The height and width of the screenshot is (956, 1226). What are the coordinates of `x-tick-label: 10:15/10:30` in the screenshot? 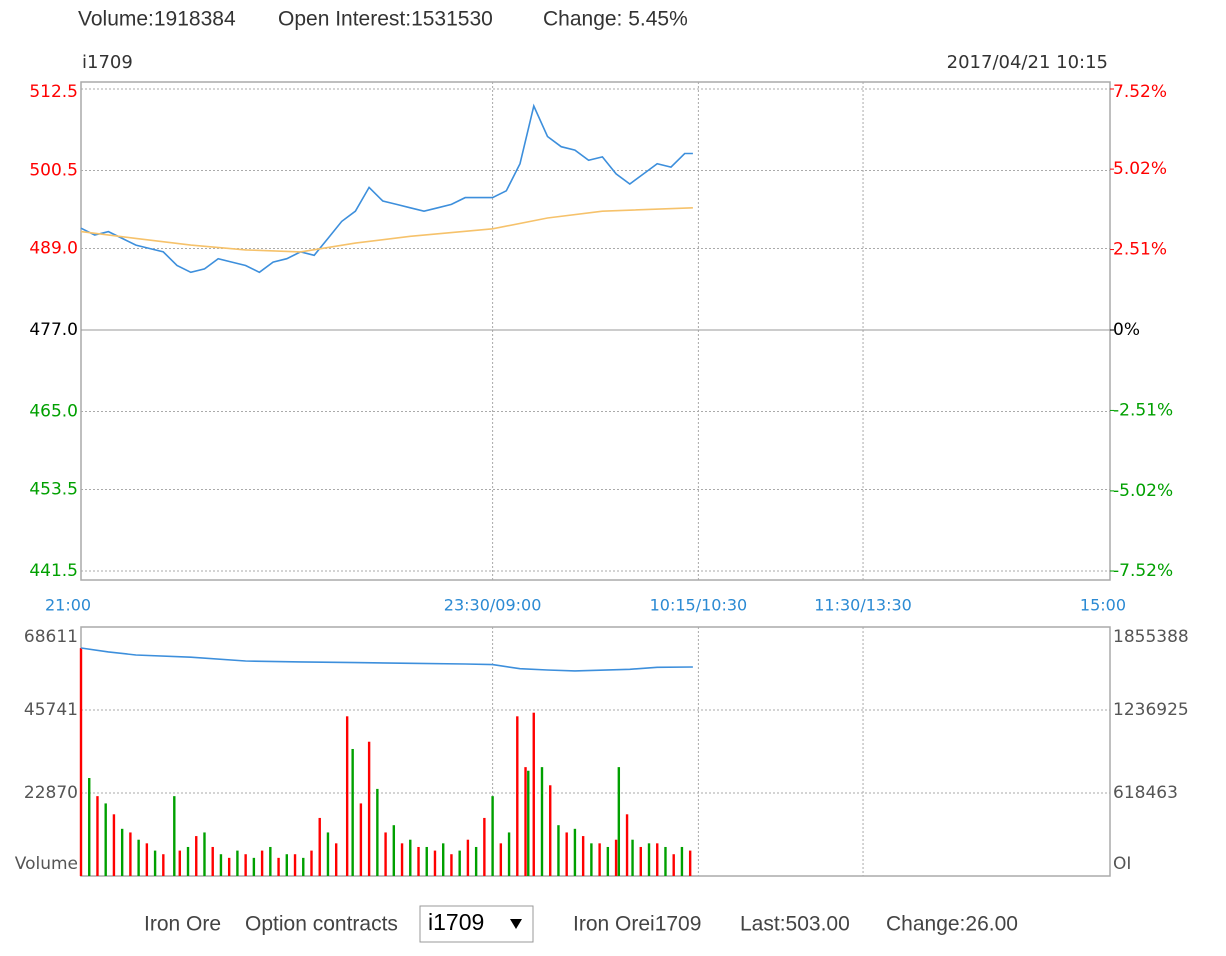 It's located at (699, 605).